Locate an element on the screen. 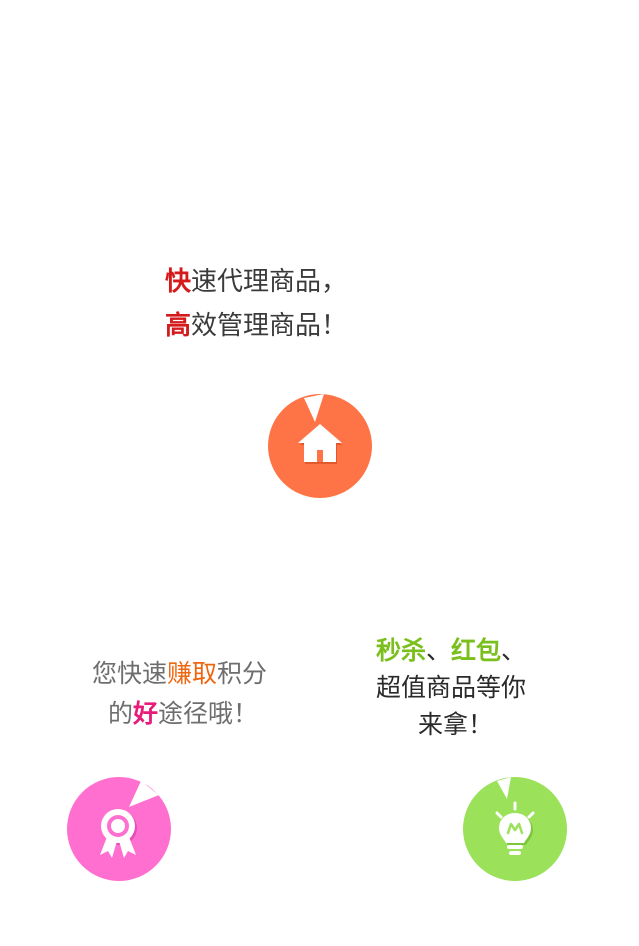 This screenshot has width=639, height=946. deals-feature-text: 秒杀、红包、 超值商品等你 来拿！ is located at coordinates (451, 687).